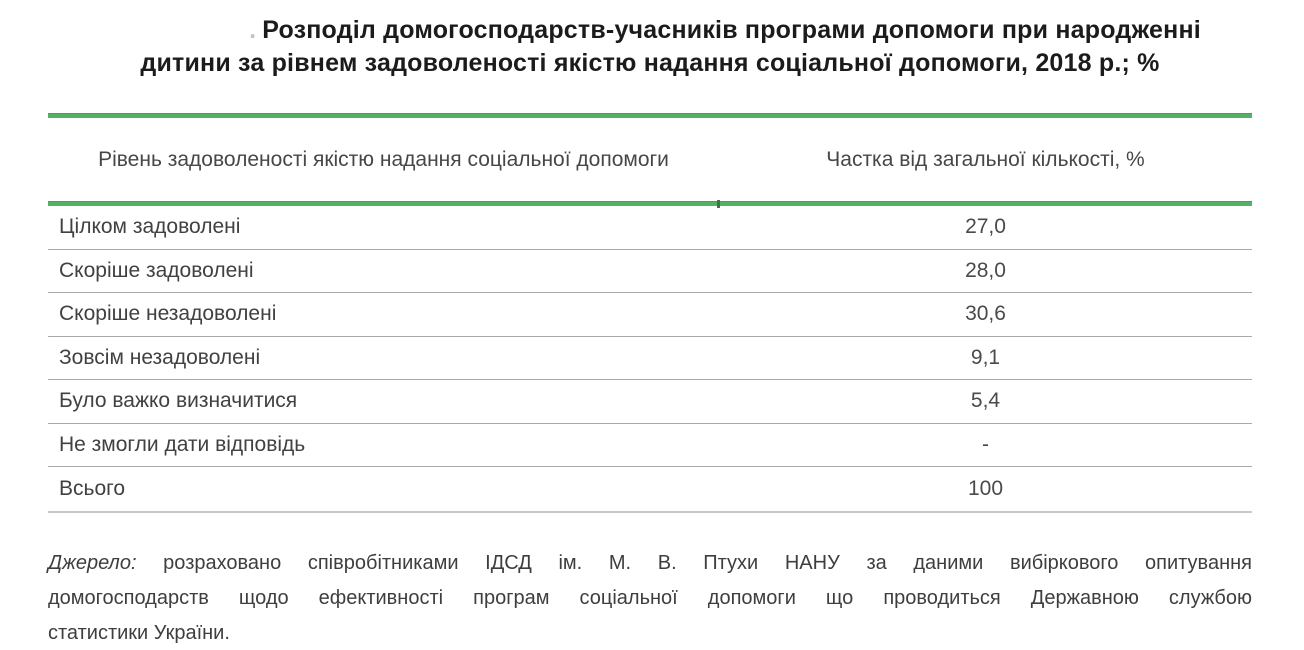 The image size is (1304, 650). I want to click on table-row: Скоріше незадоволені 30,6, so click(650, 315).